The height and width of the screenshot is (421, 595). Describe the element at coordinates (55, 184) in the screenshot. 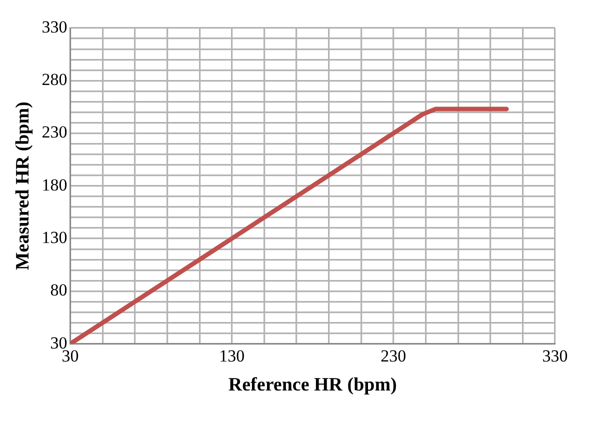

I see `y-tick-label: 180` at that location.